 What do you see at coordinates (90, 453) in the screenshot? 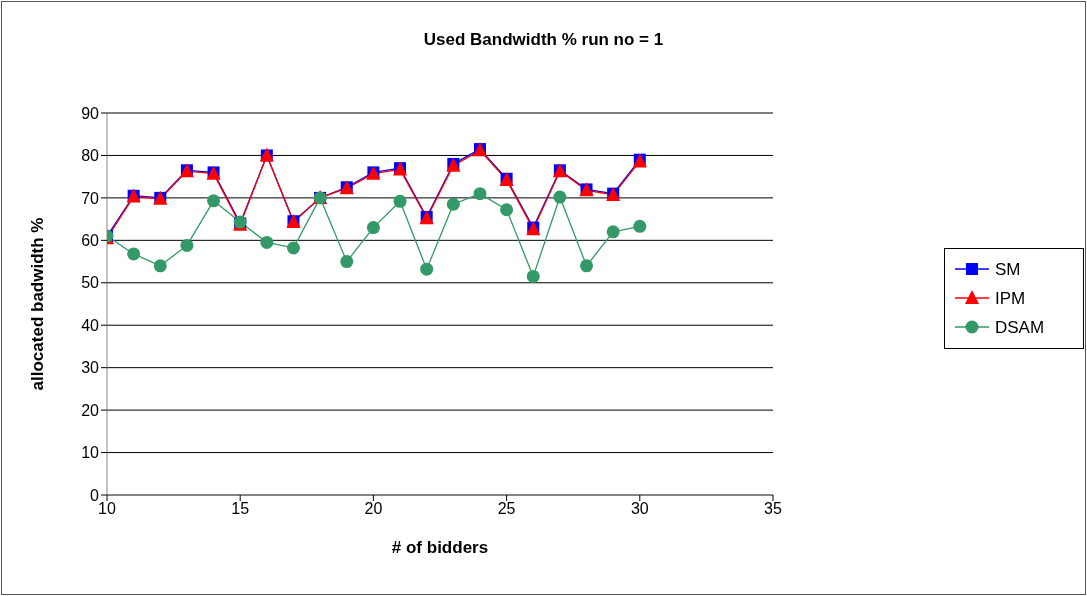
I see `y-tick-label: 10` at bounding box center [90, 453].